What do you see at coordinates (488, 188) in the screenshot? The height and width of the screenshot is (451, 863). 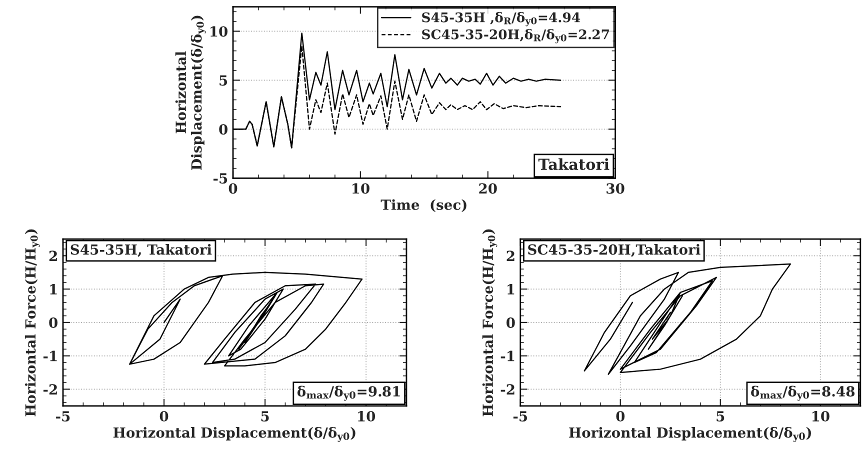 I see `x-tick-label: 20` at bounding box center [488, 188].